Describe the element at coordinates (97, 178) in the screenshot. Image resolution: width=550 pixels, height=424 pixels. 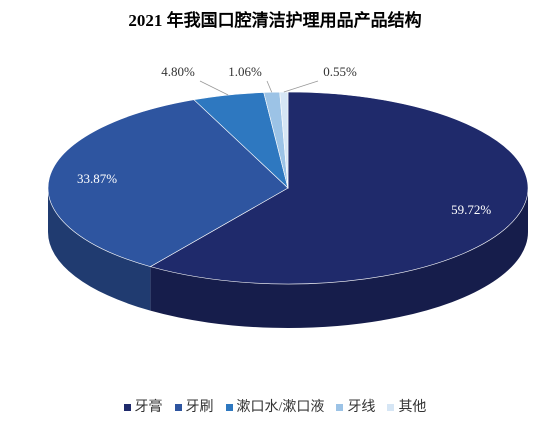
I see `data-label: 33.87%` at that location.